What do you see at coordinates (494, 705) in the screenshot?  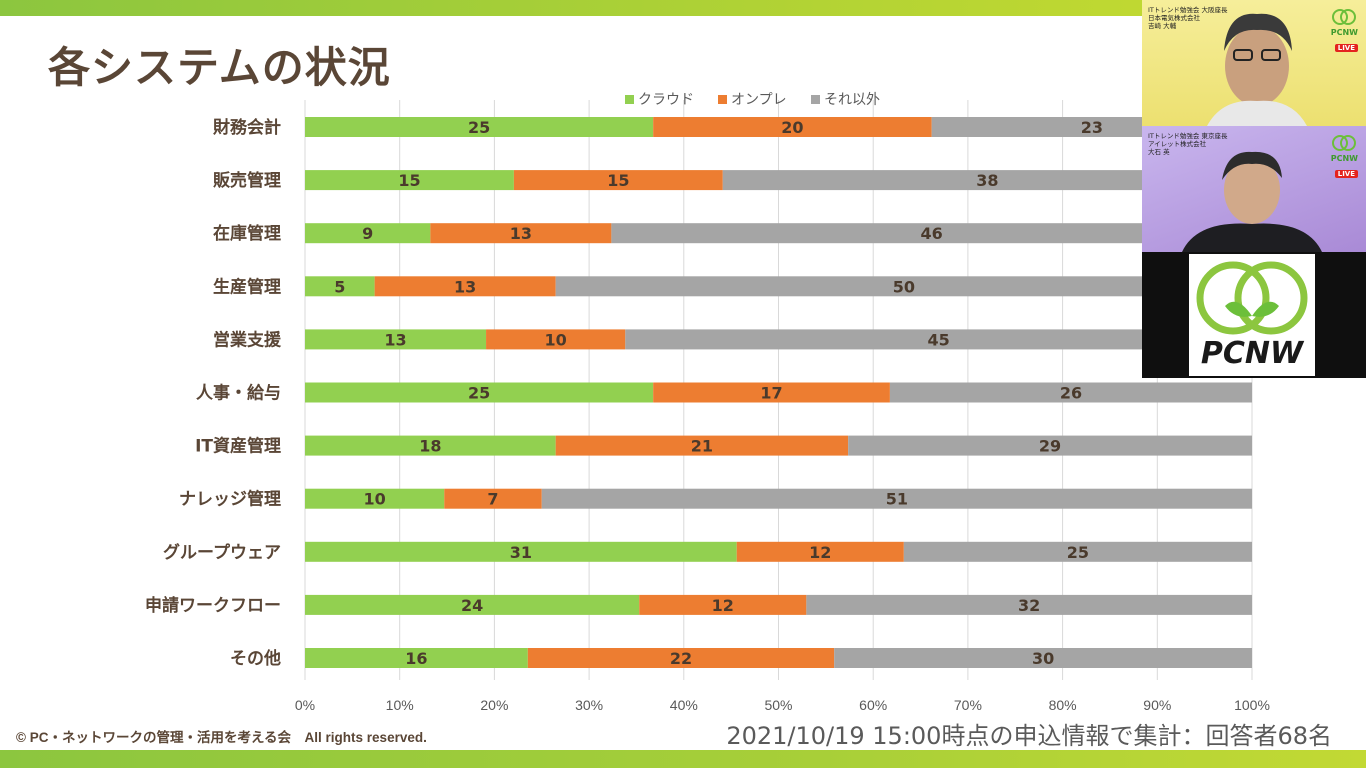 I see `x-tick-label: 20%` at bounding box center [494, 705].